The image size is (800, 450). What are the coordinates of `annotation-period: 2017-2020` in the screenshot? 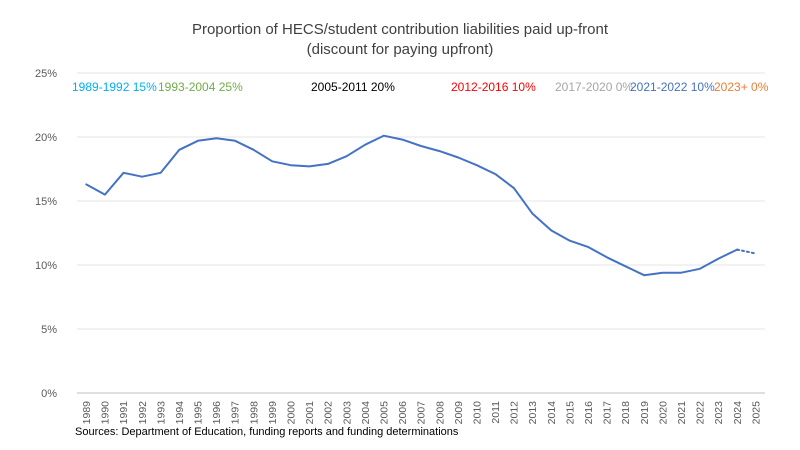 It's located at (584, 87).